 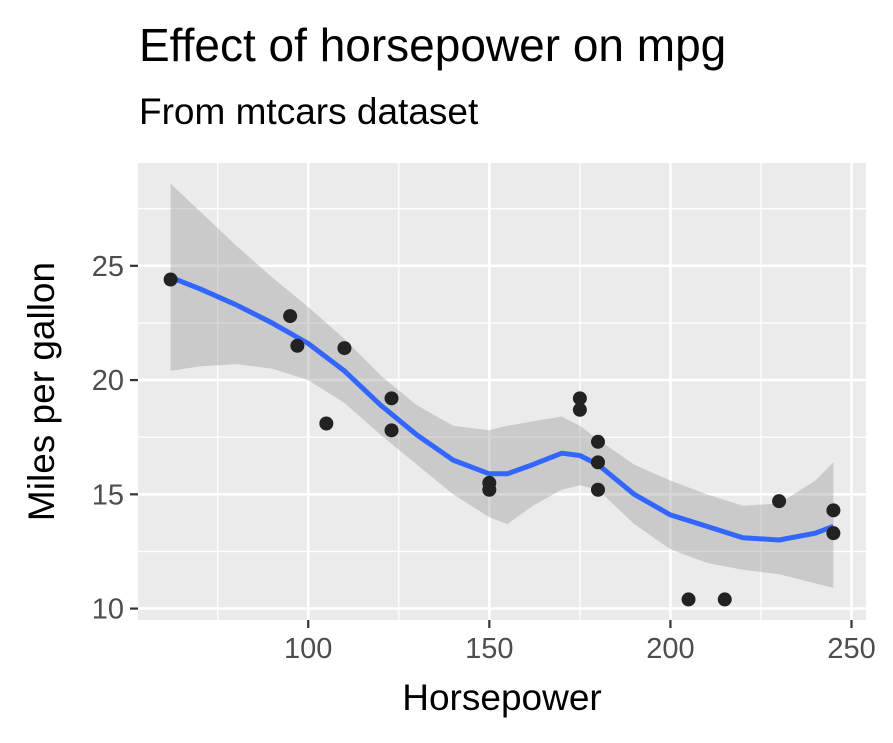 I want to click on y-tick-label: 10, so click(x=108, y=610).